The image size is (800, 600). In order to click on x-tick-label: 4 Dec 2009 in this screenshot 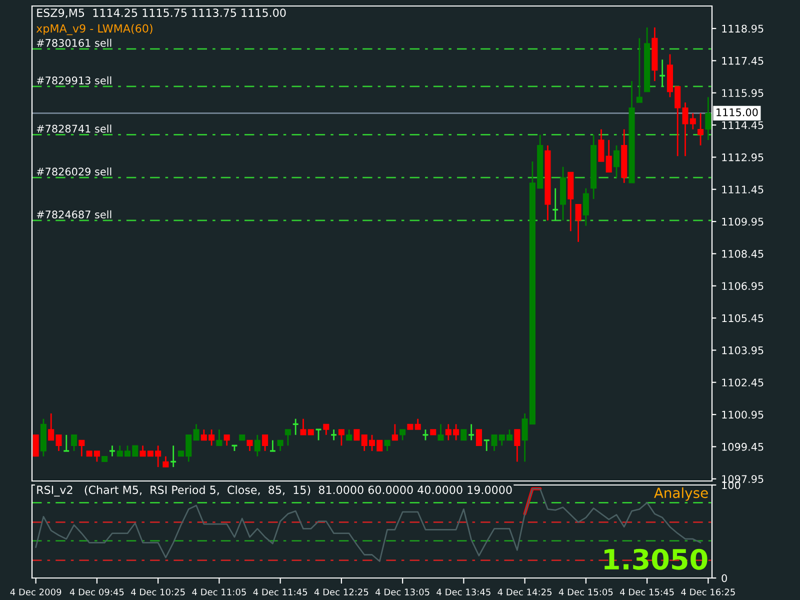, I will do `click(36, 592)`.